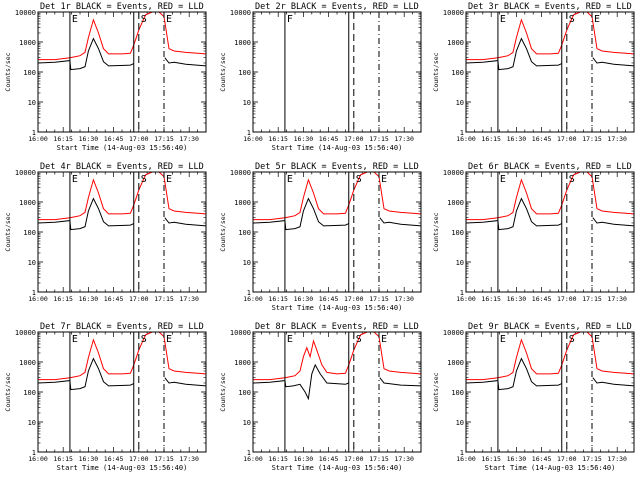 This screenshot has height=480, width=640. What do you see at coordinates (290, 19) in the screenshot?
I see `event-marker-label: F` at bounding box center [290, 19].